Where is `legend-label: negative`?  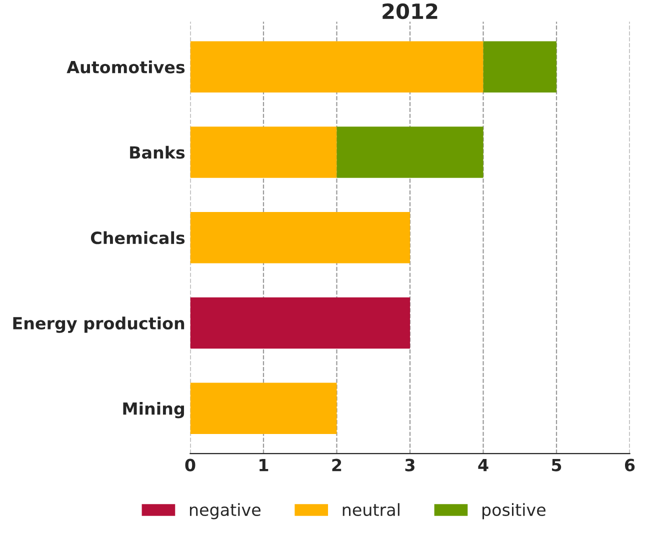
legend-label: negative is located at coordinates (225, 511).